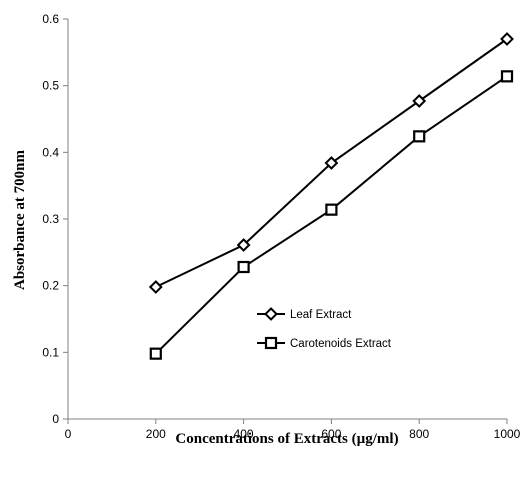 The image size is (523, 477). What do you see at coordinates (341, 344) in the screenshot?
I see `legend-label-carotenoids: Carotenoids Extract` at bounding box center [341, 344].